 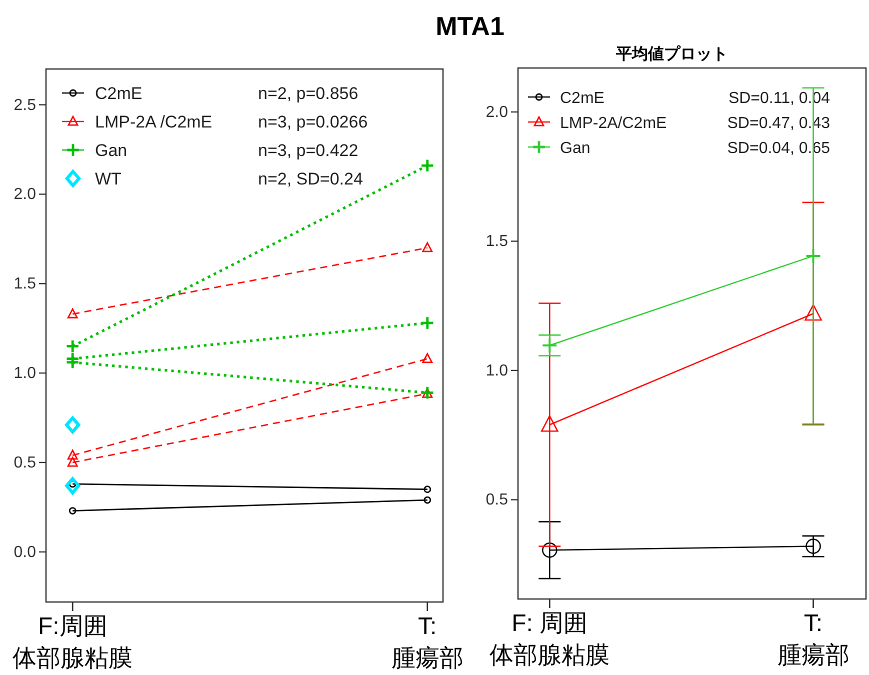 I want to click on annotation: n=3, p=0.422, so click(x=308, y=150).